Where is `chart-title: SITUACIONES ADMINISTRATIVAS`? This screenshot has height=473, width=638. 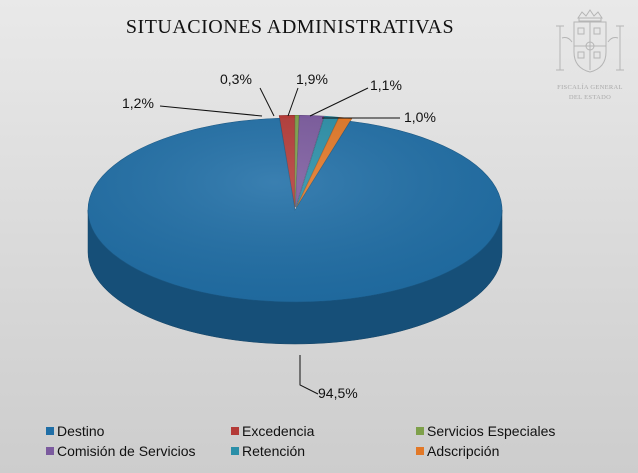 chart-title: SITUACIONES ADMINISTRATIVAS is located at coordinates (290, 27).